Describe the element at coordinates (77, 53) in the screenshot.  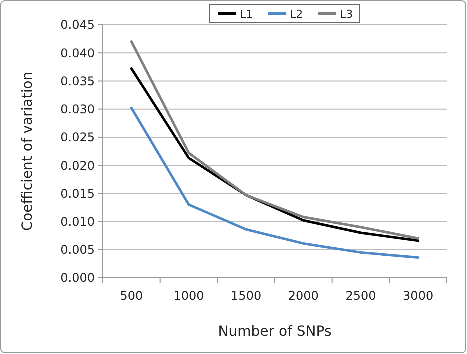
I see `y-tick-label: 0.040` at that location.